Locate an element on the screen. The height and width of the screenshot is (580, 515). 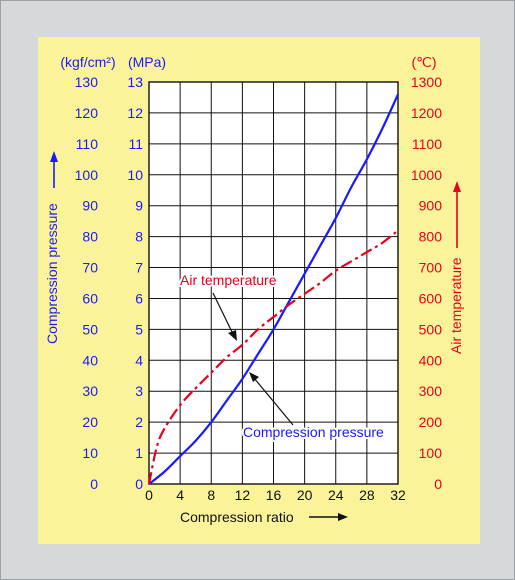
tick-label-mpa: 2 is located at coordinates (139, 422).